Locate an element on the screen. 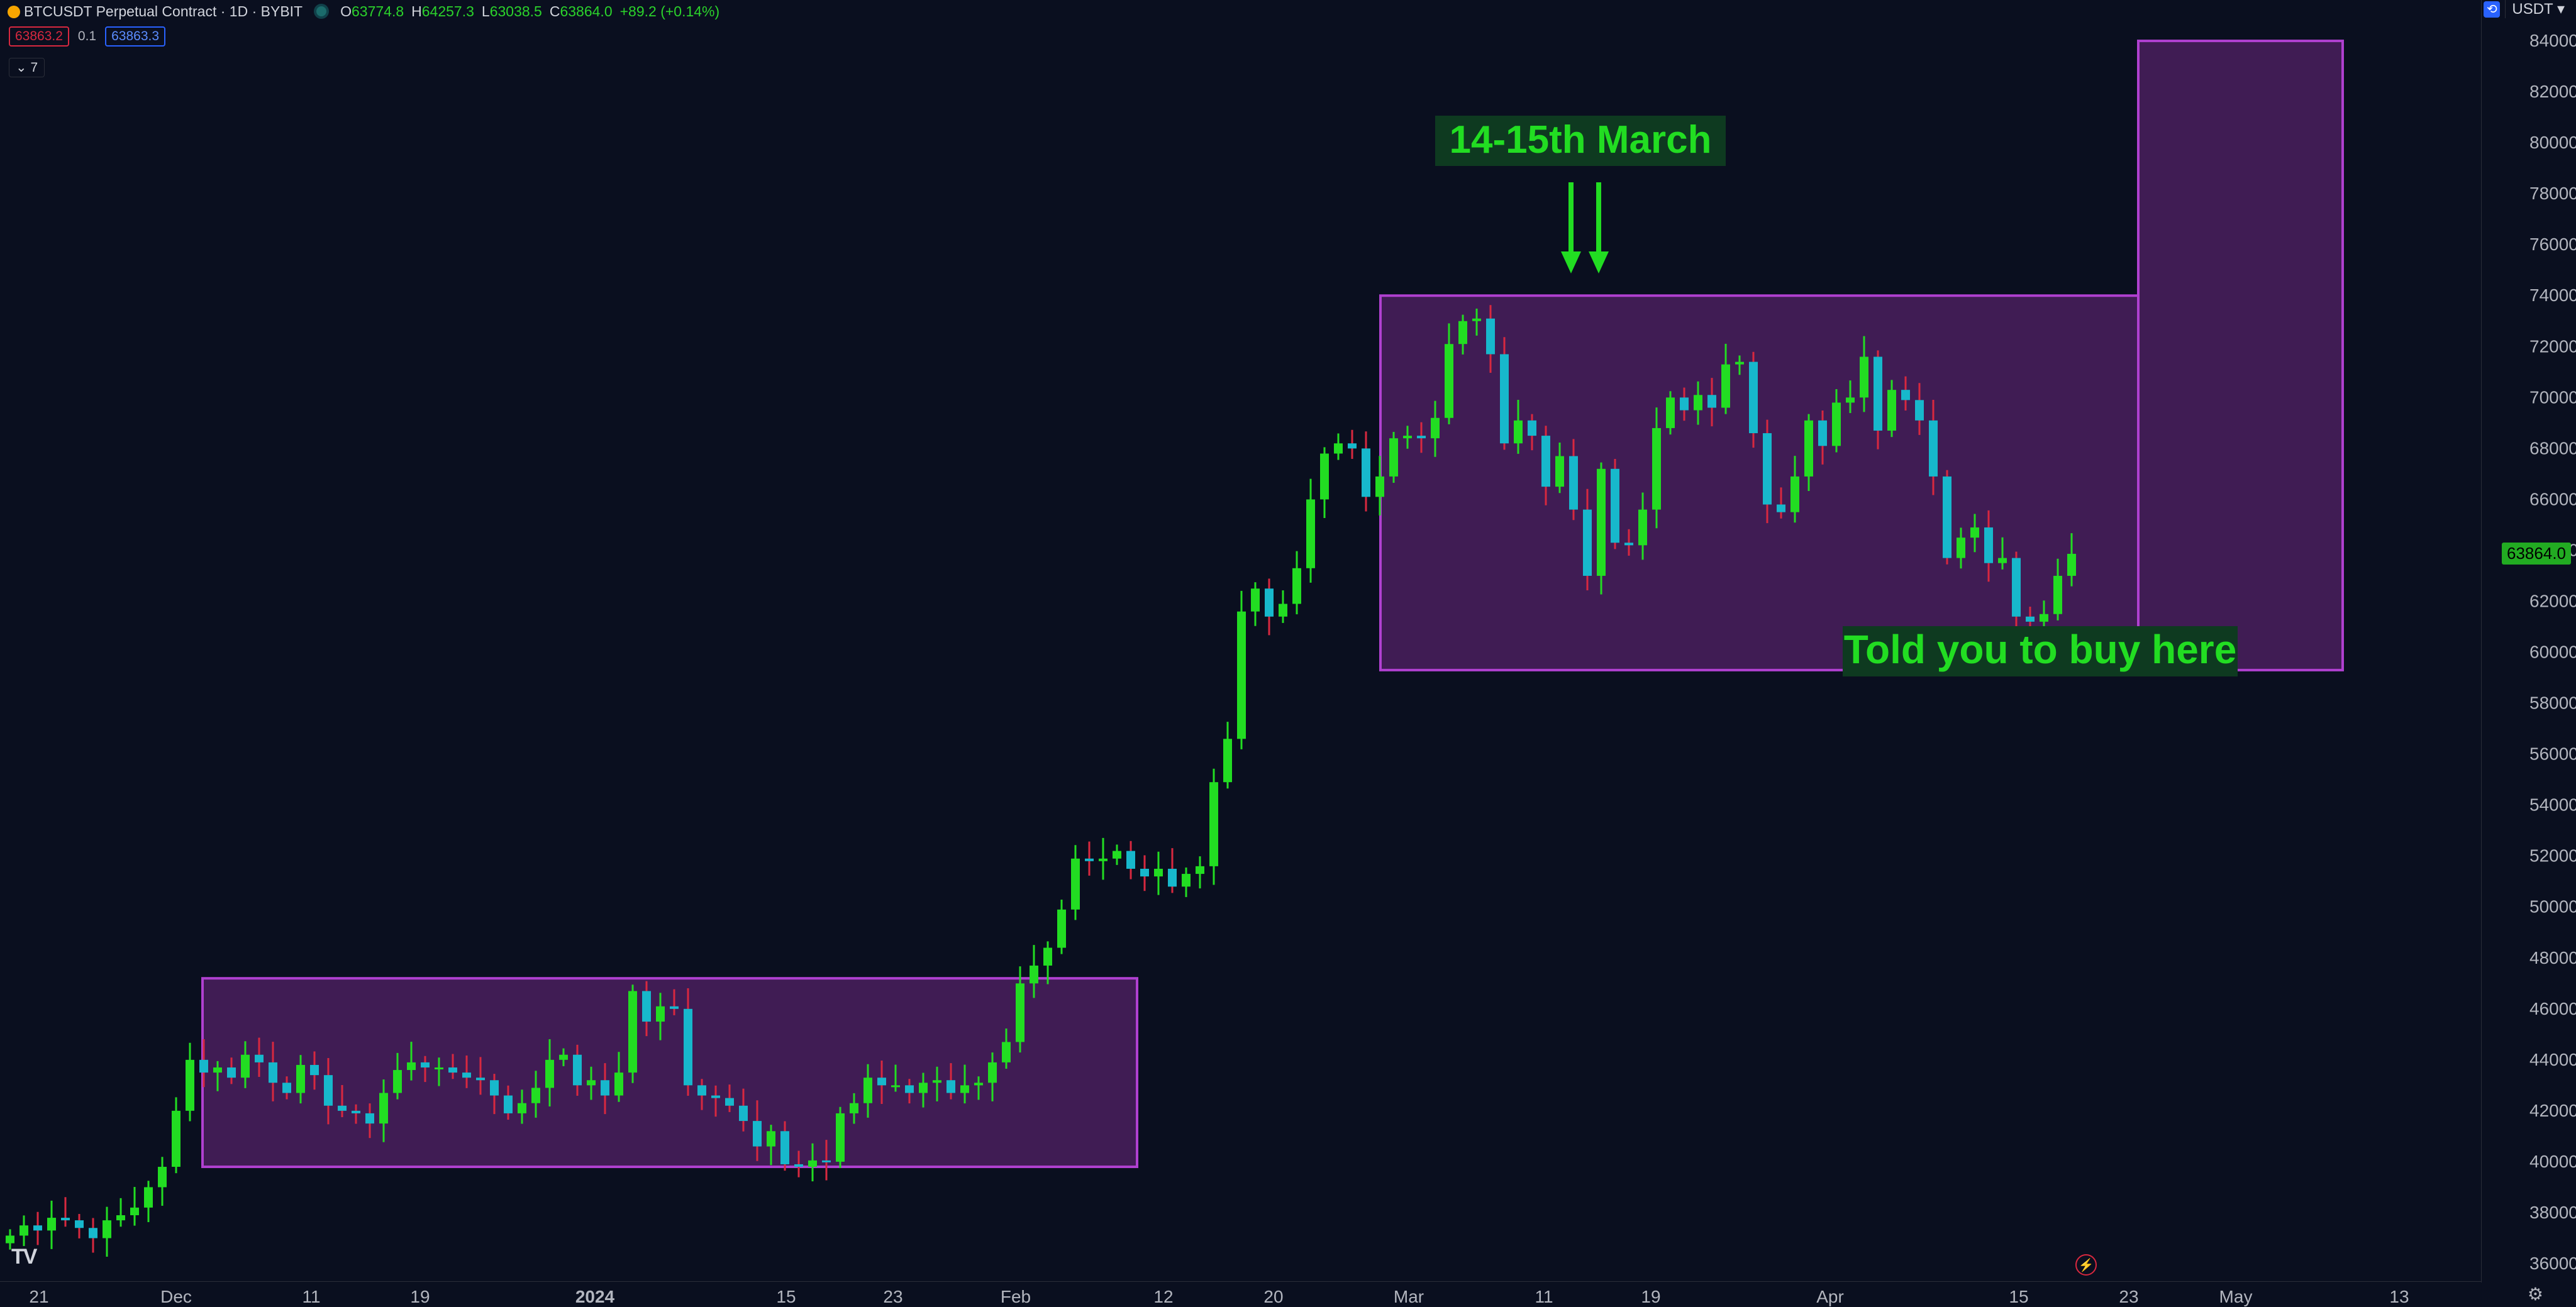 The width and height of the screenshot is (2576, 1307). arrow-down-icon is located at coordinates (1599, 228).